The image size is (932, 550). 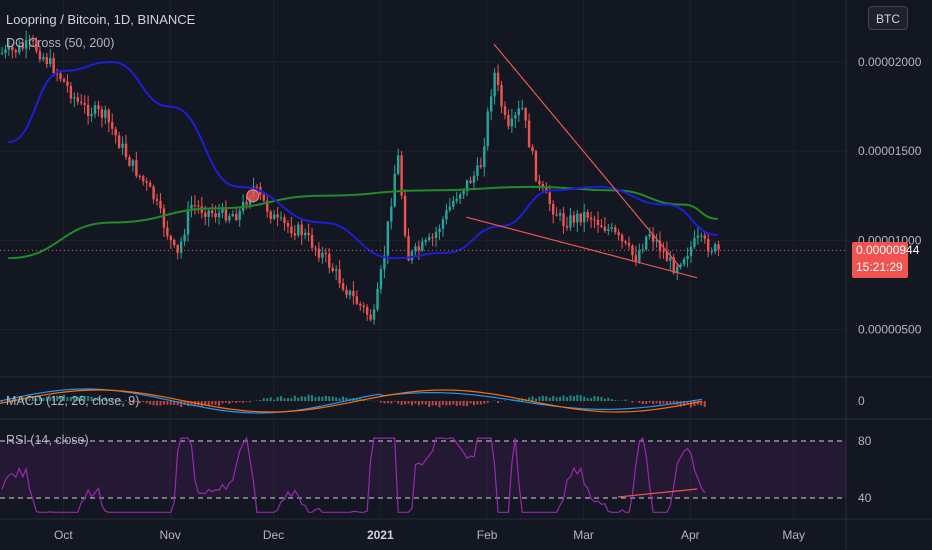 What do you see at coordinates (657, 493) in the screenshot?
I see `rsi-trendline` at bounding box center [657, 493].